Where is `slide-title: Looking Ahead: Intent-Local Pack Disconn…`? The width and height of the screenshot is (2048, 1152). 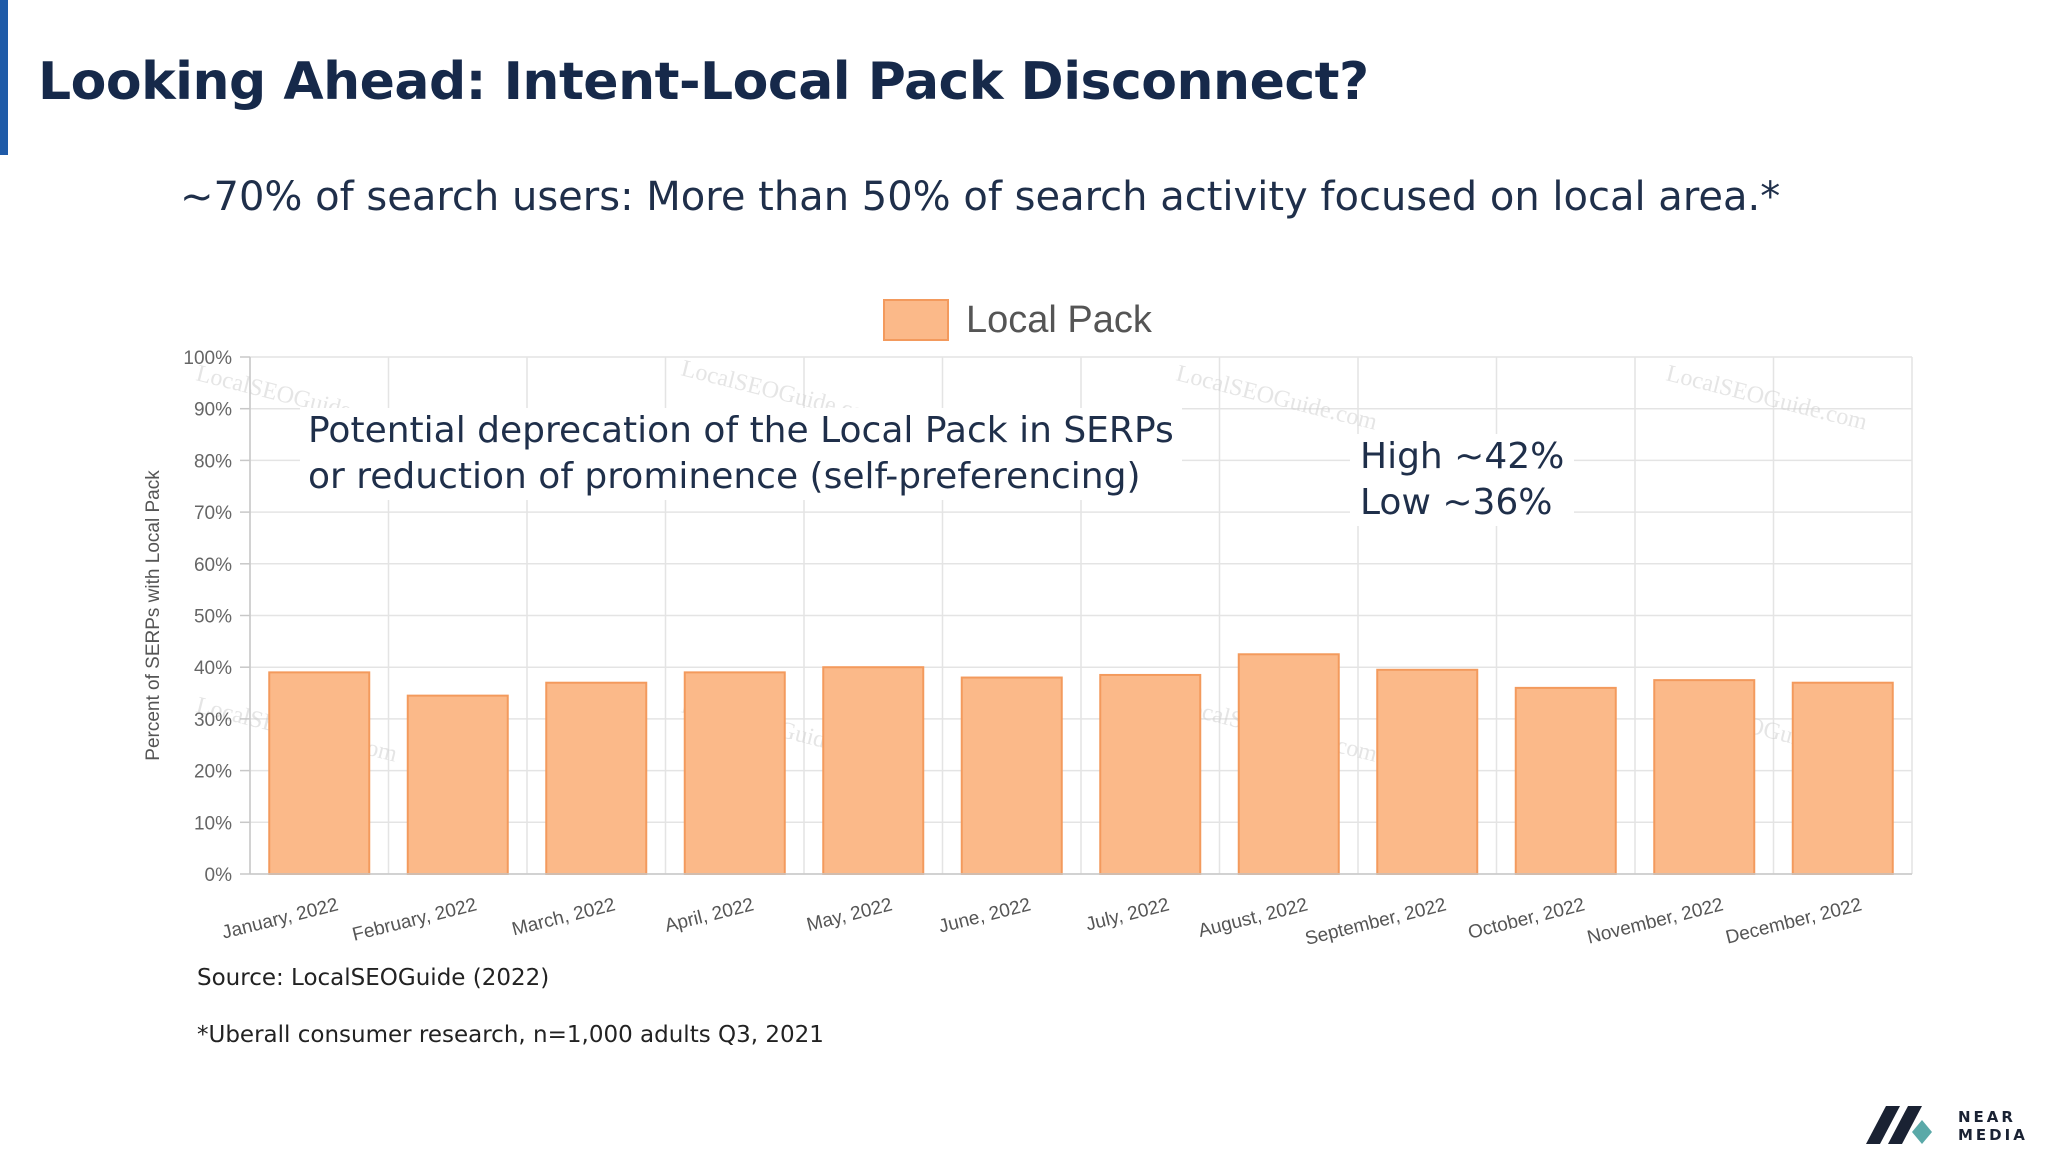 slide-title: Looking Ahead: Intent-Local Pack Disconn… is located at coordinates (703, 82).